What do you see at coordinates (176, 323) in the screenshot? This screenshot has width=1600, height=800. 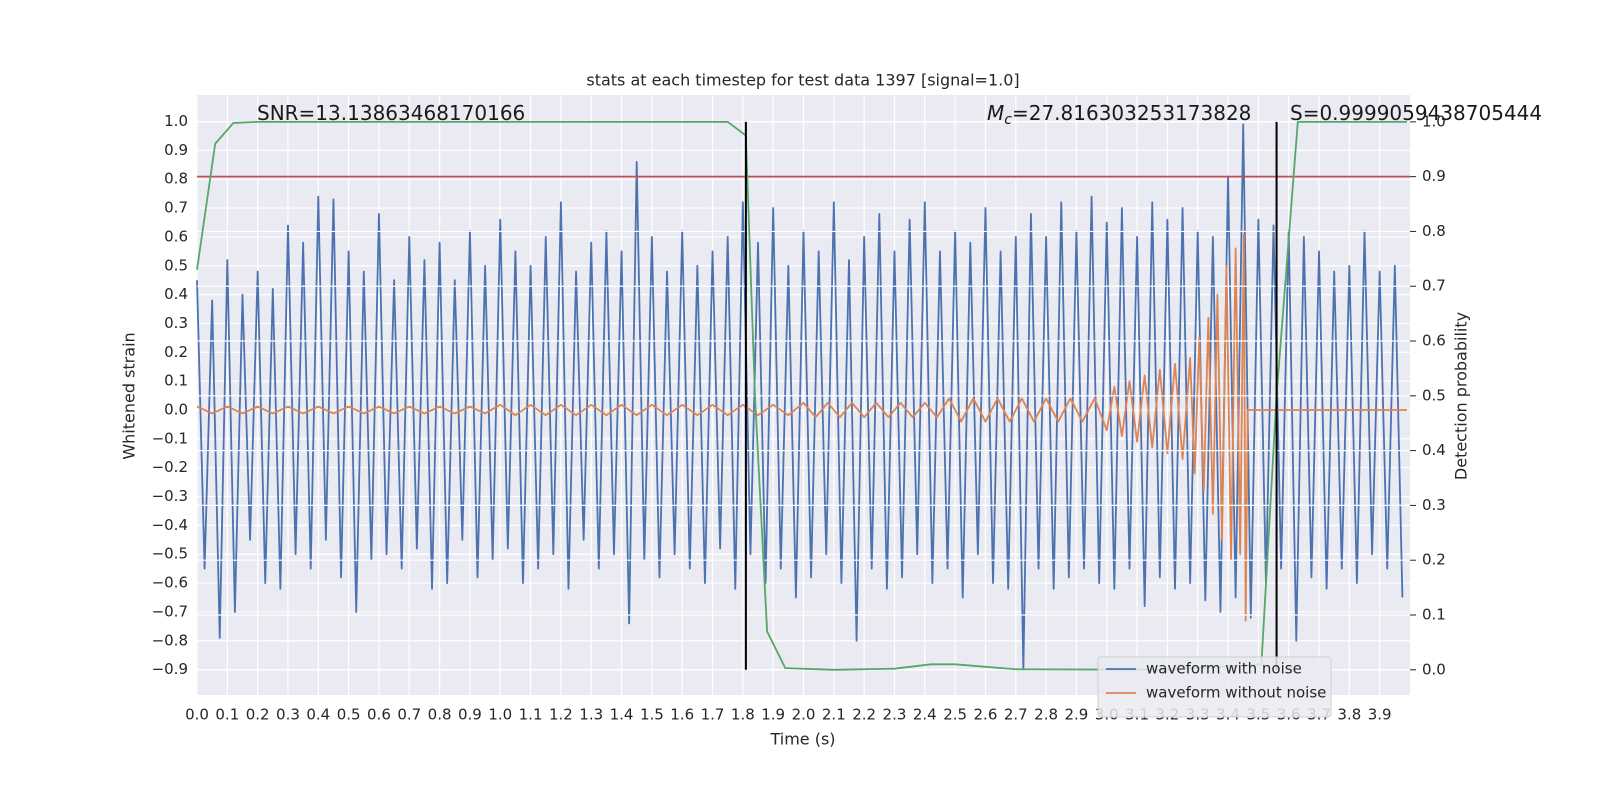 I see `y-tick-label: 0.3` at bounding box center [176, 323].